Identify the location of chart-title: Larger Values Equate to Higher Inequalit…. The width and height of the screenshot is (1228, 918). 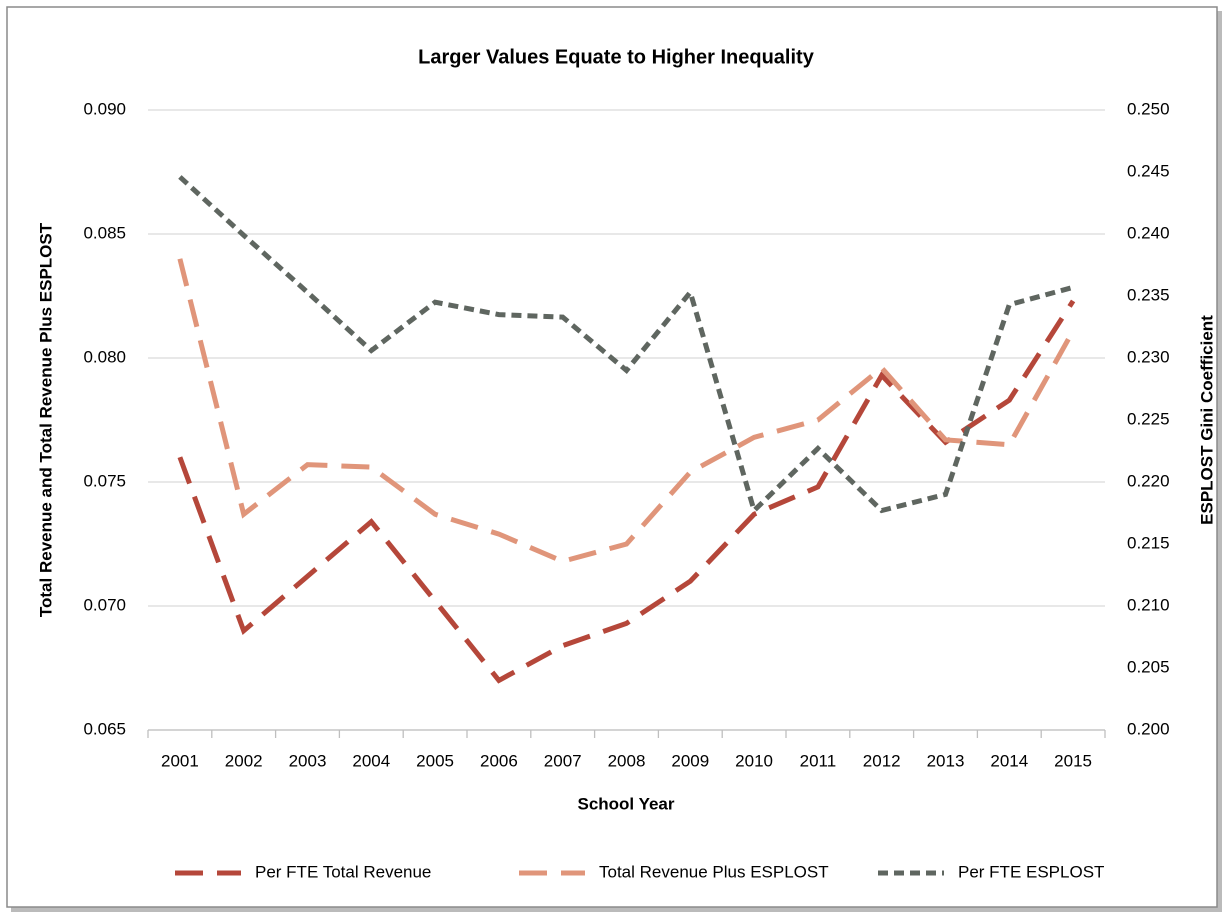
(616, 57).